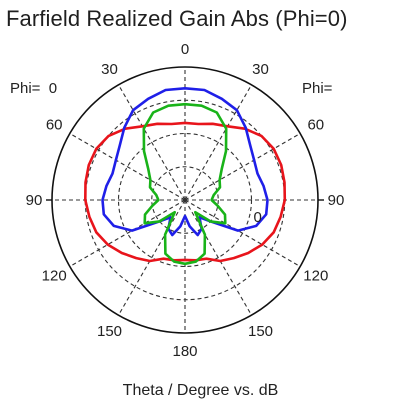  Describe the element at coordinates (177, 18) in the screenshot. I see `chart-title: Farfield Realized Gain Abs (Phi=0)` at that location.